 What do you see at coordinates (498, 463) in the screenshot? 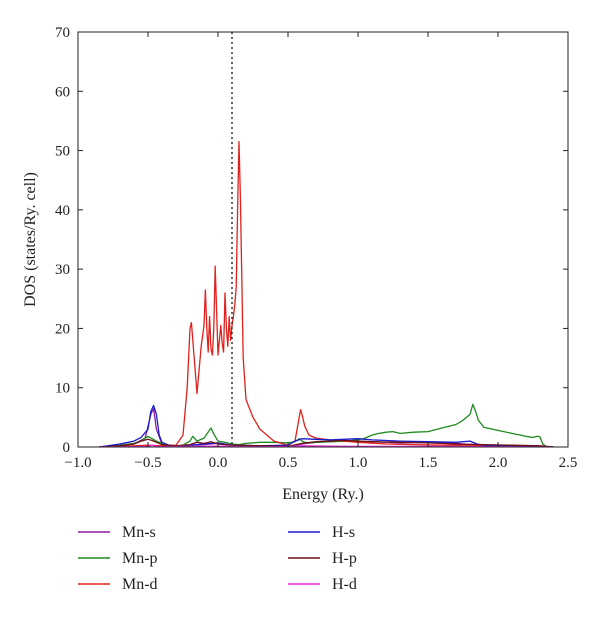
I see `x-tick-label: 2.0` at bounding box center [498, 463].